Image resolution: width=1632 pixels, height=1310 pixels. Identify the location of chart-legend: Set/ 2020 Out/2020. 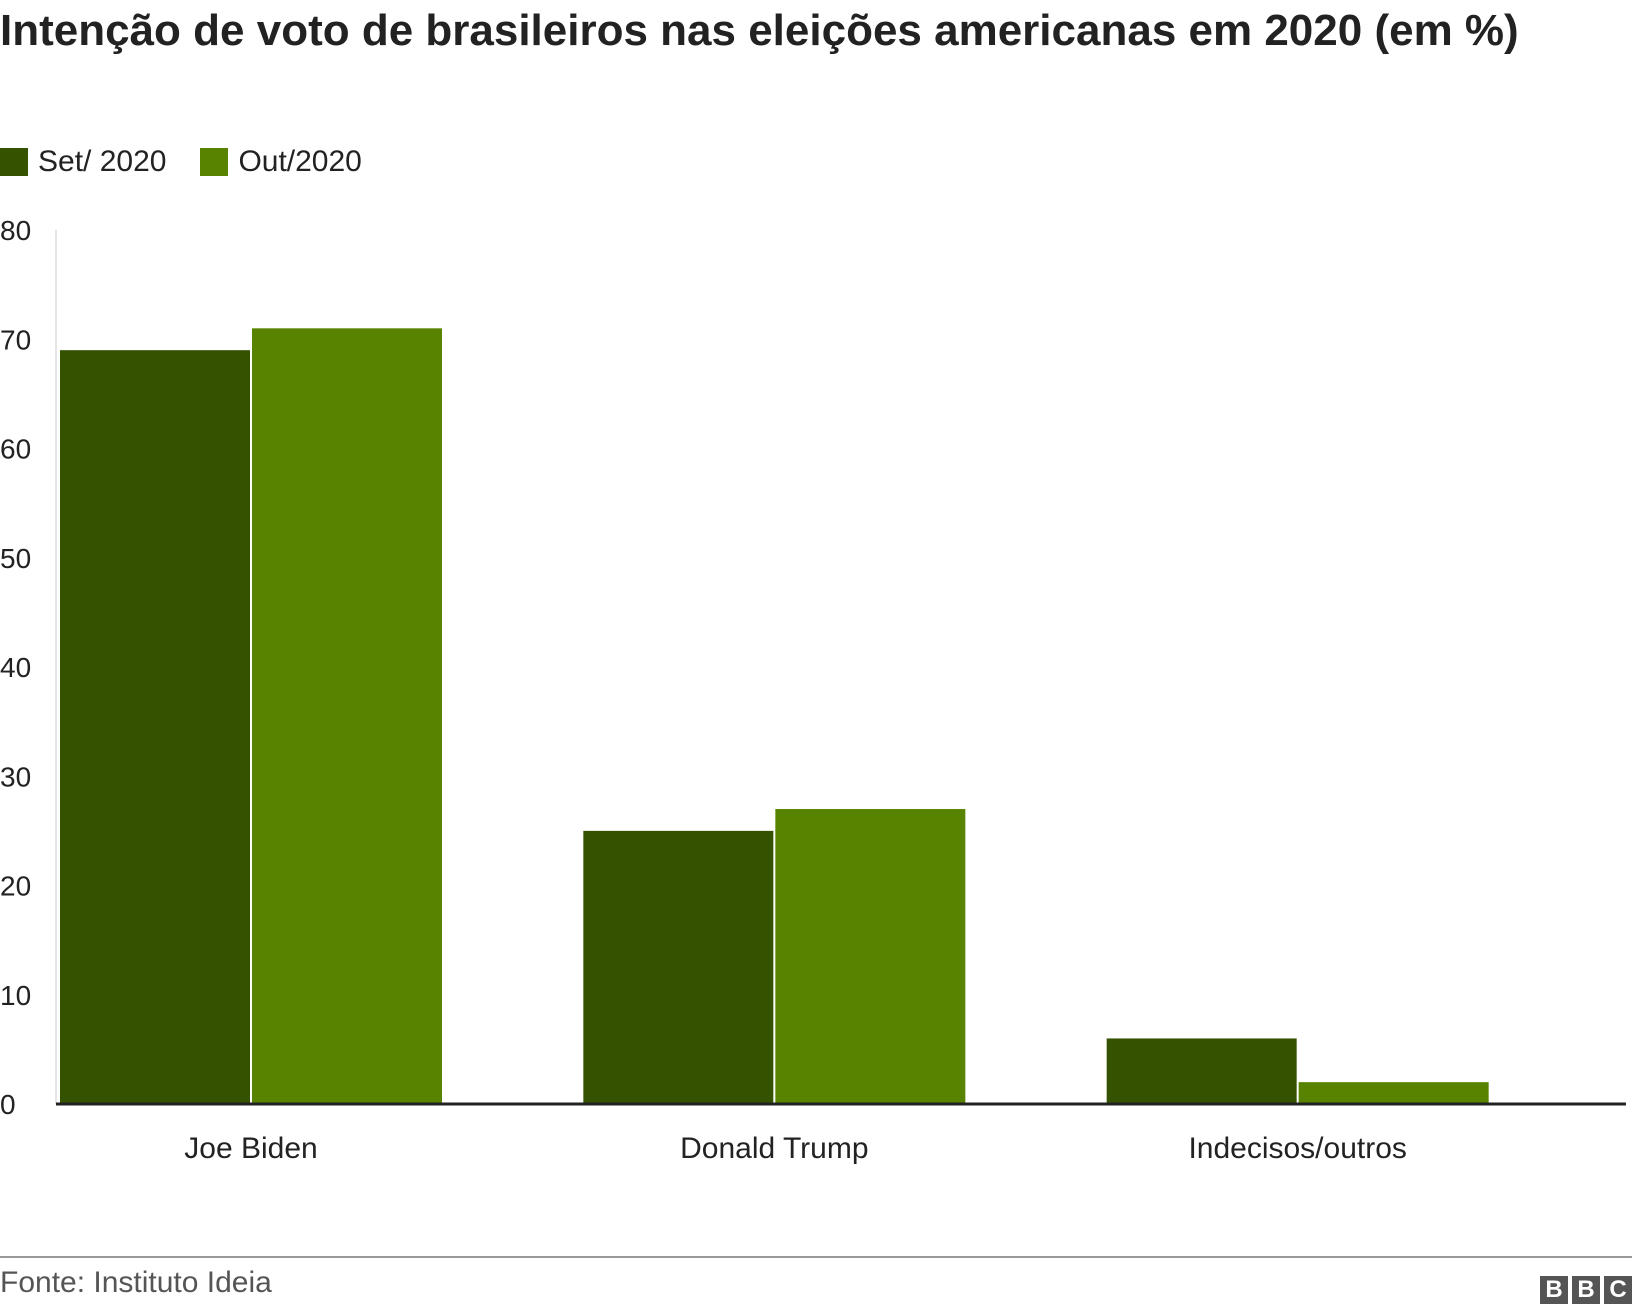
(198, 162).